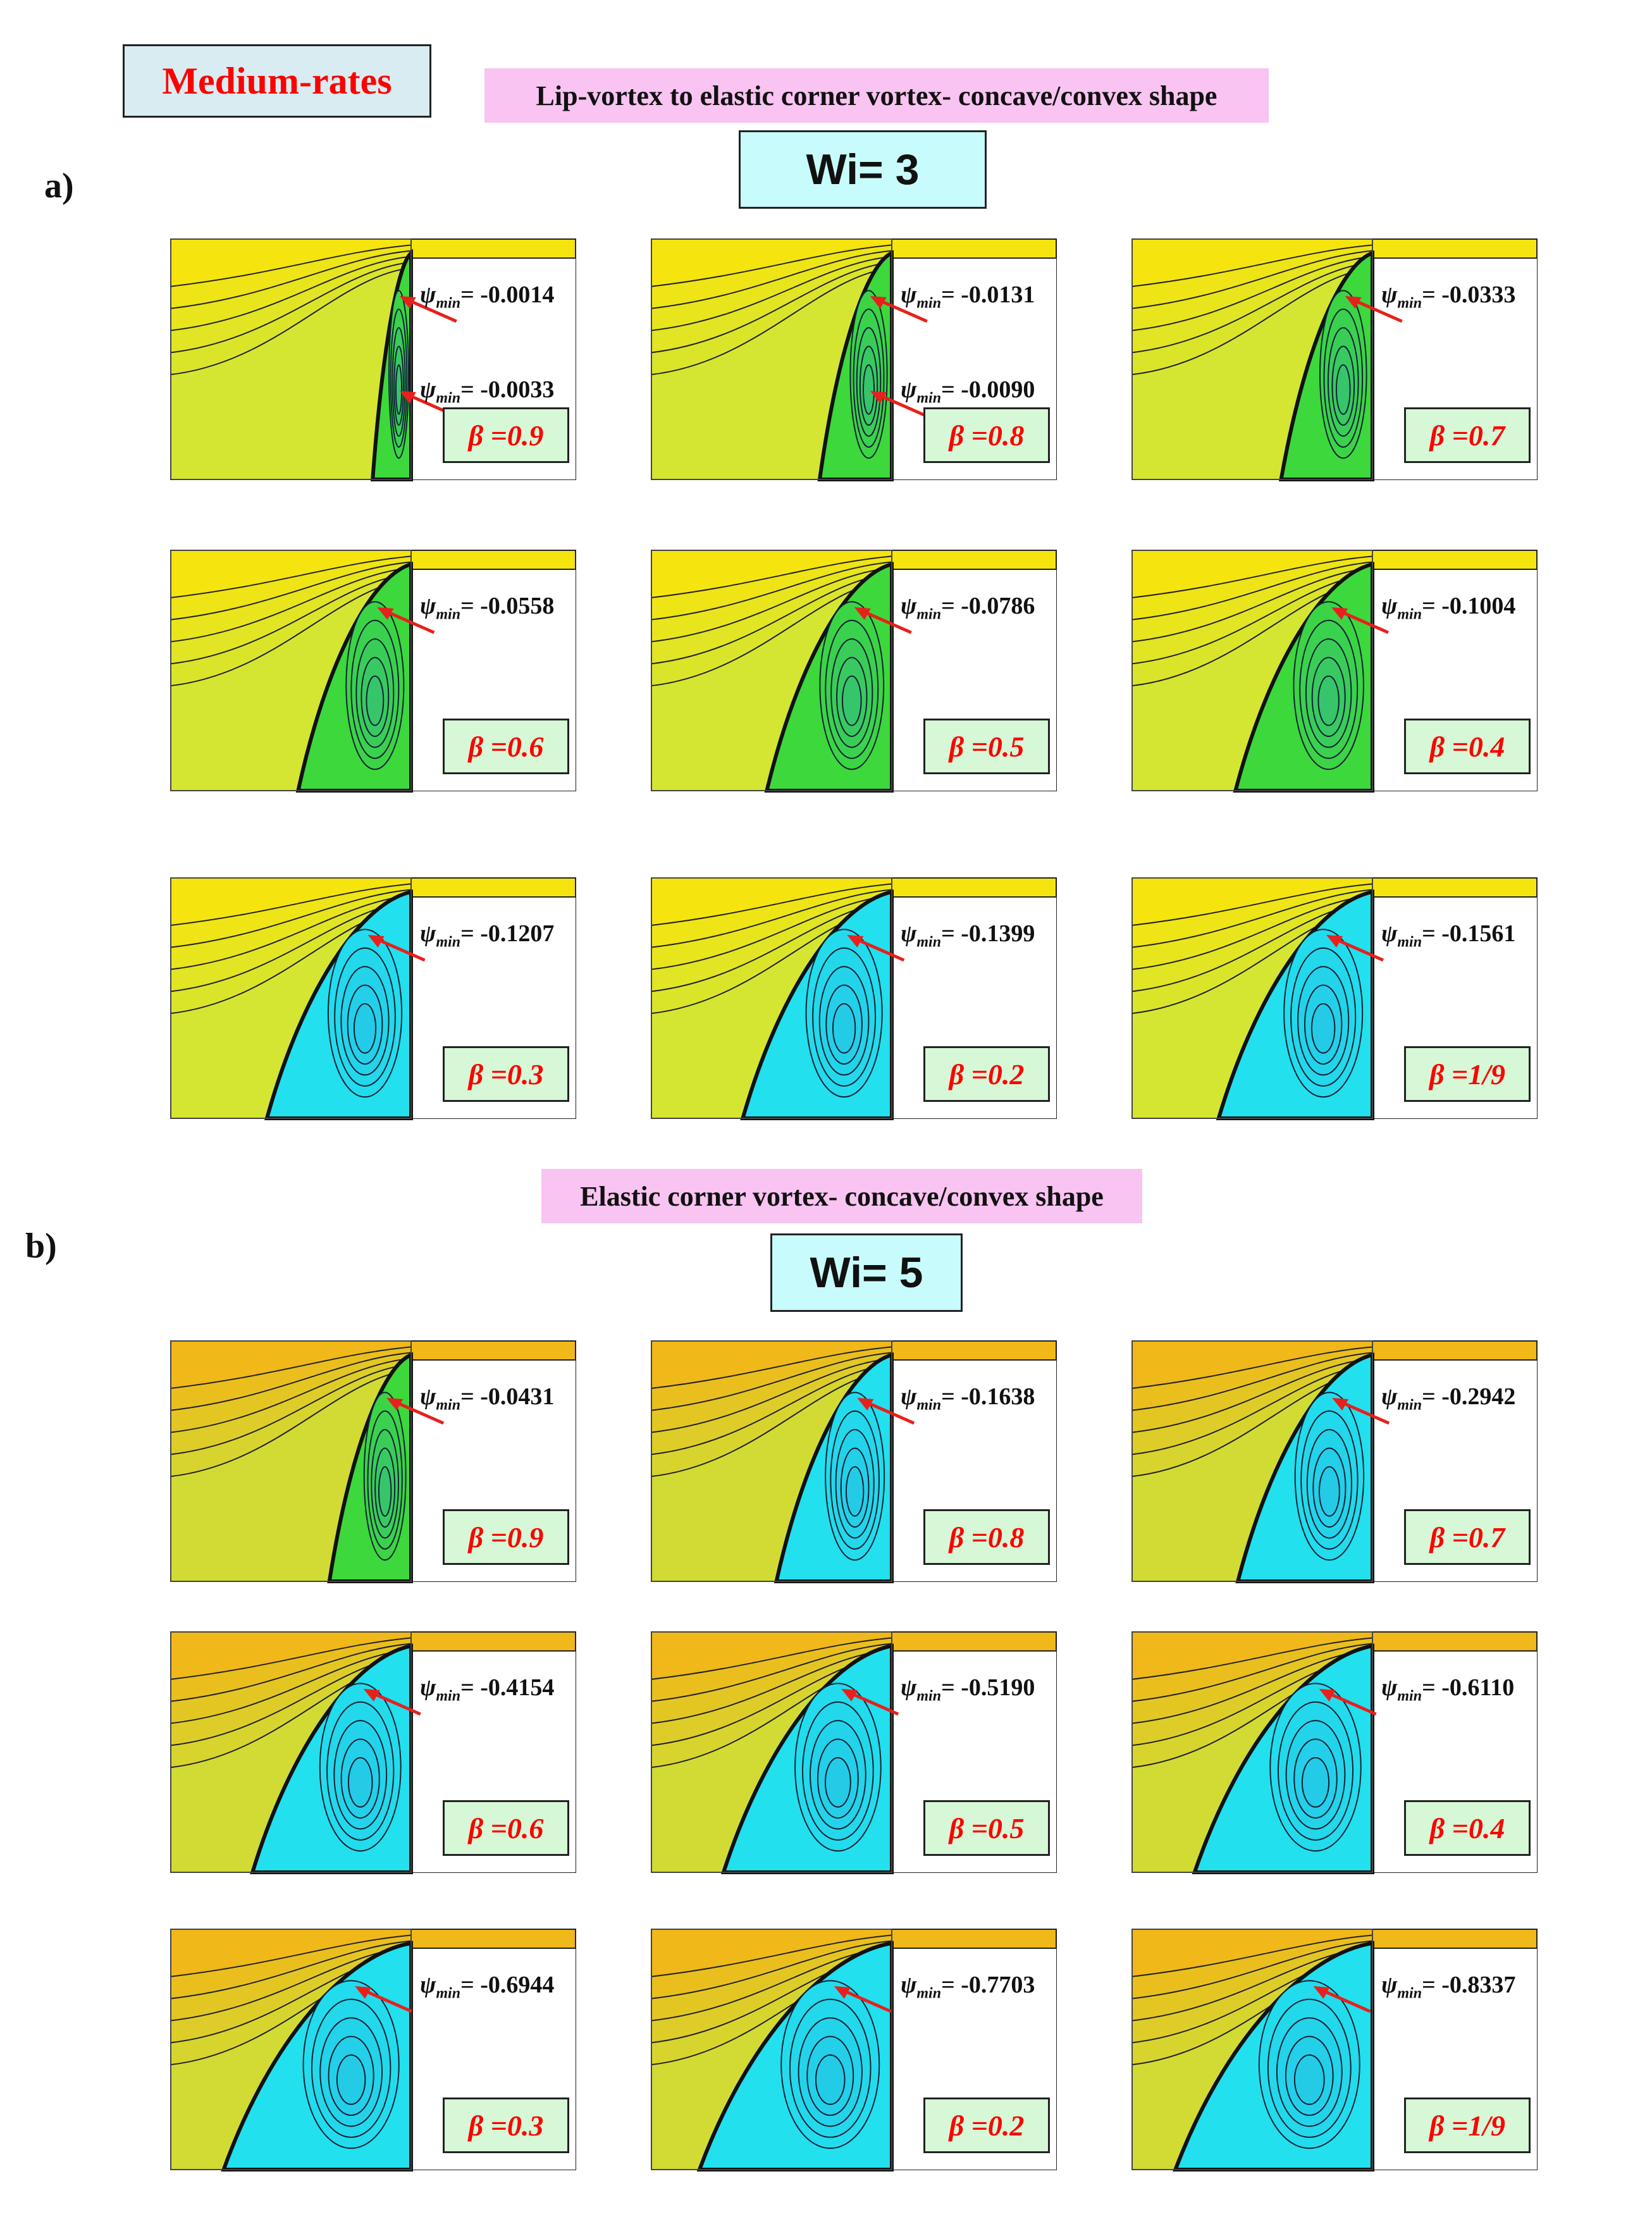 The width and height of the screenshot is (1652, 2224). I want to click on rate-label: Medium-rates, so click(277, 80).